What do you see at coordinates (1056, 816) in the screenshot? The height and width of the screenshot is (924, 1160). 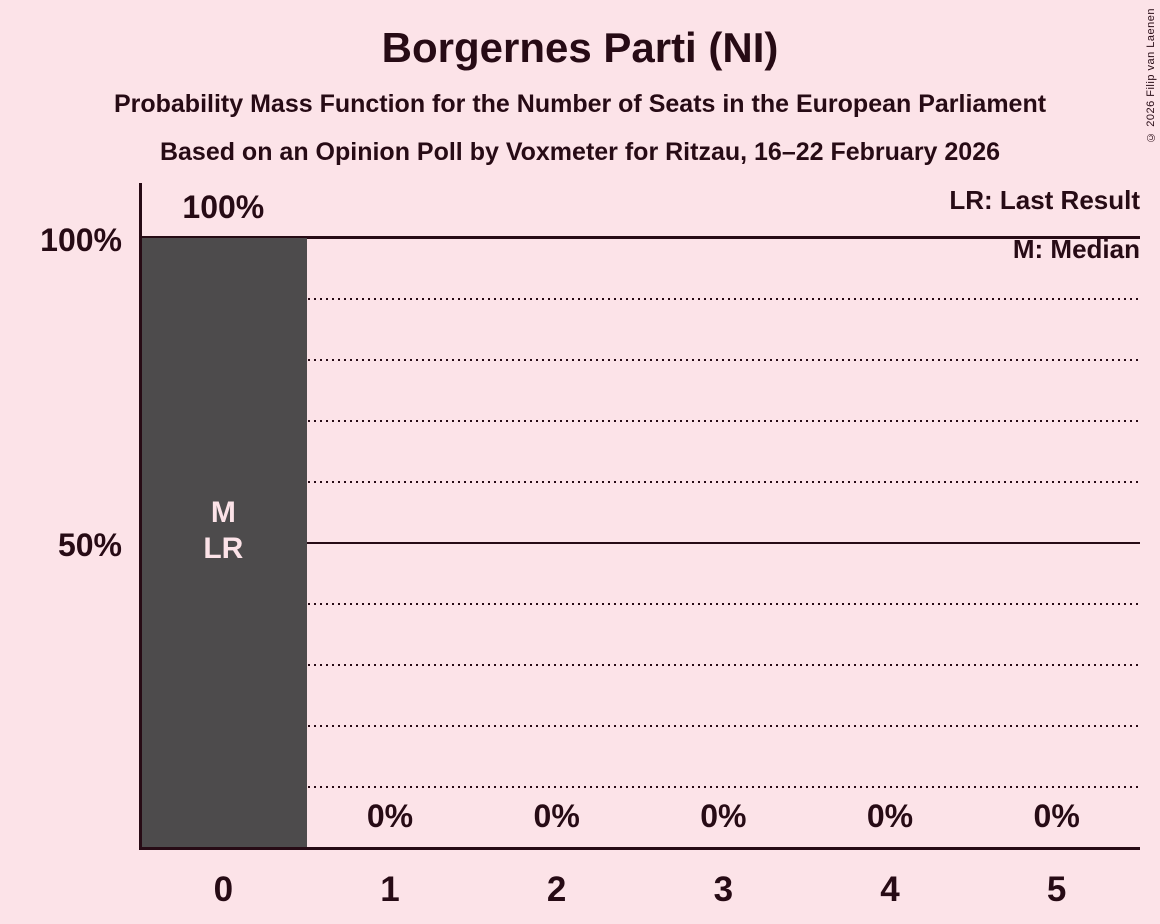 I see `value-label-5: 0%` at bounding box center [1056, 816].